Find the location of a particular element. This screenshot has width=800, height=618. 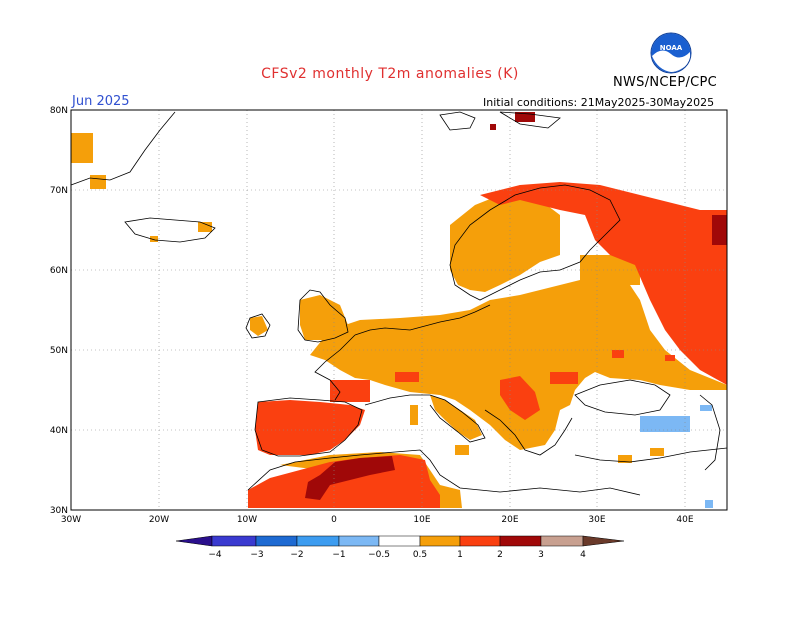

agency-label: NWS/NCEP/CPC is located at coordinates (665, 82).